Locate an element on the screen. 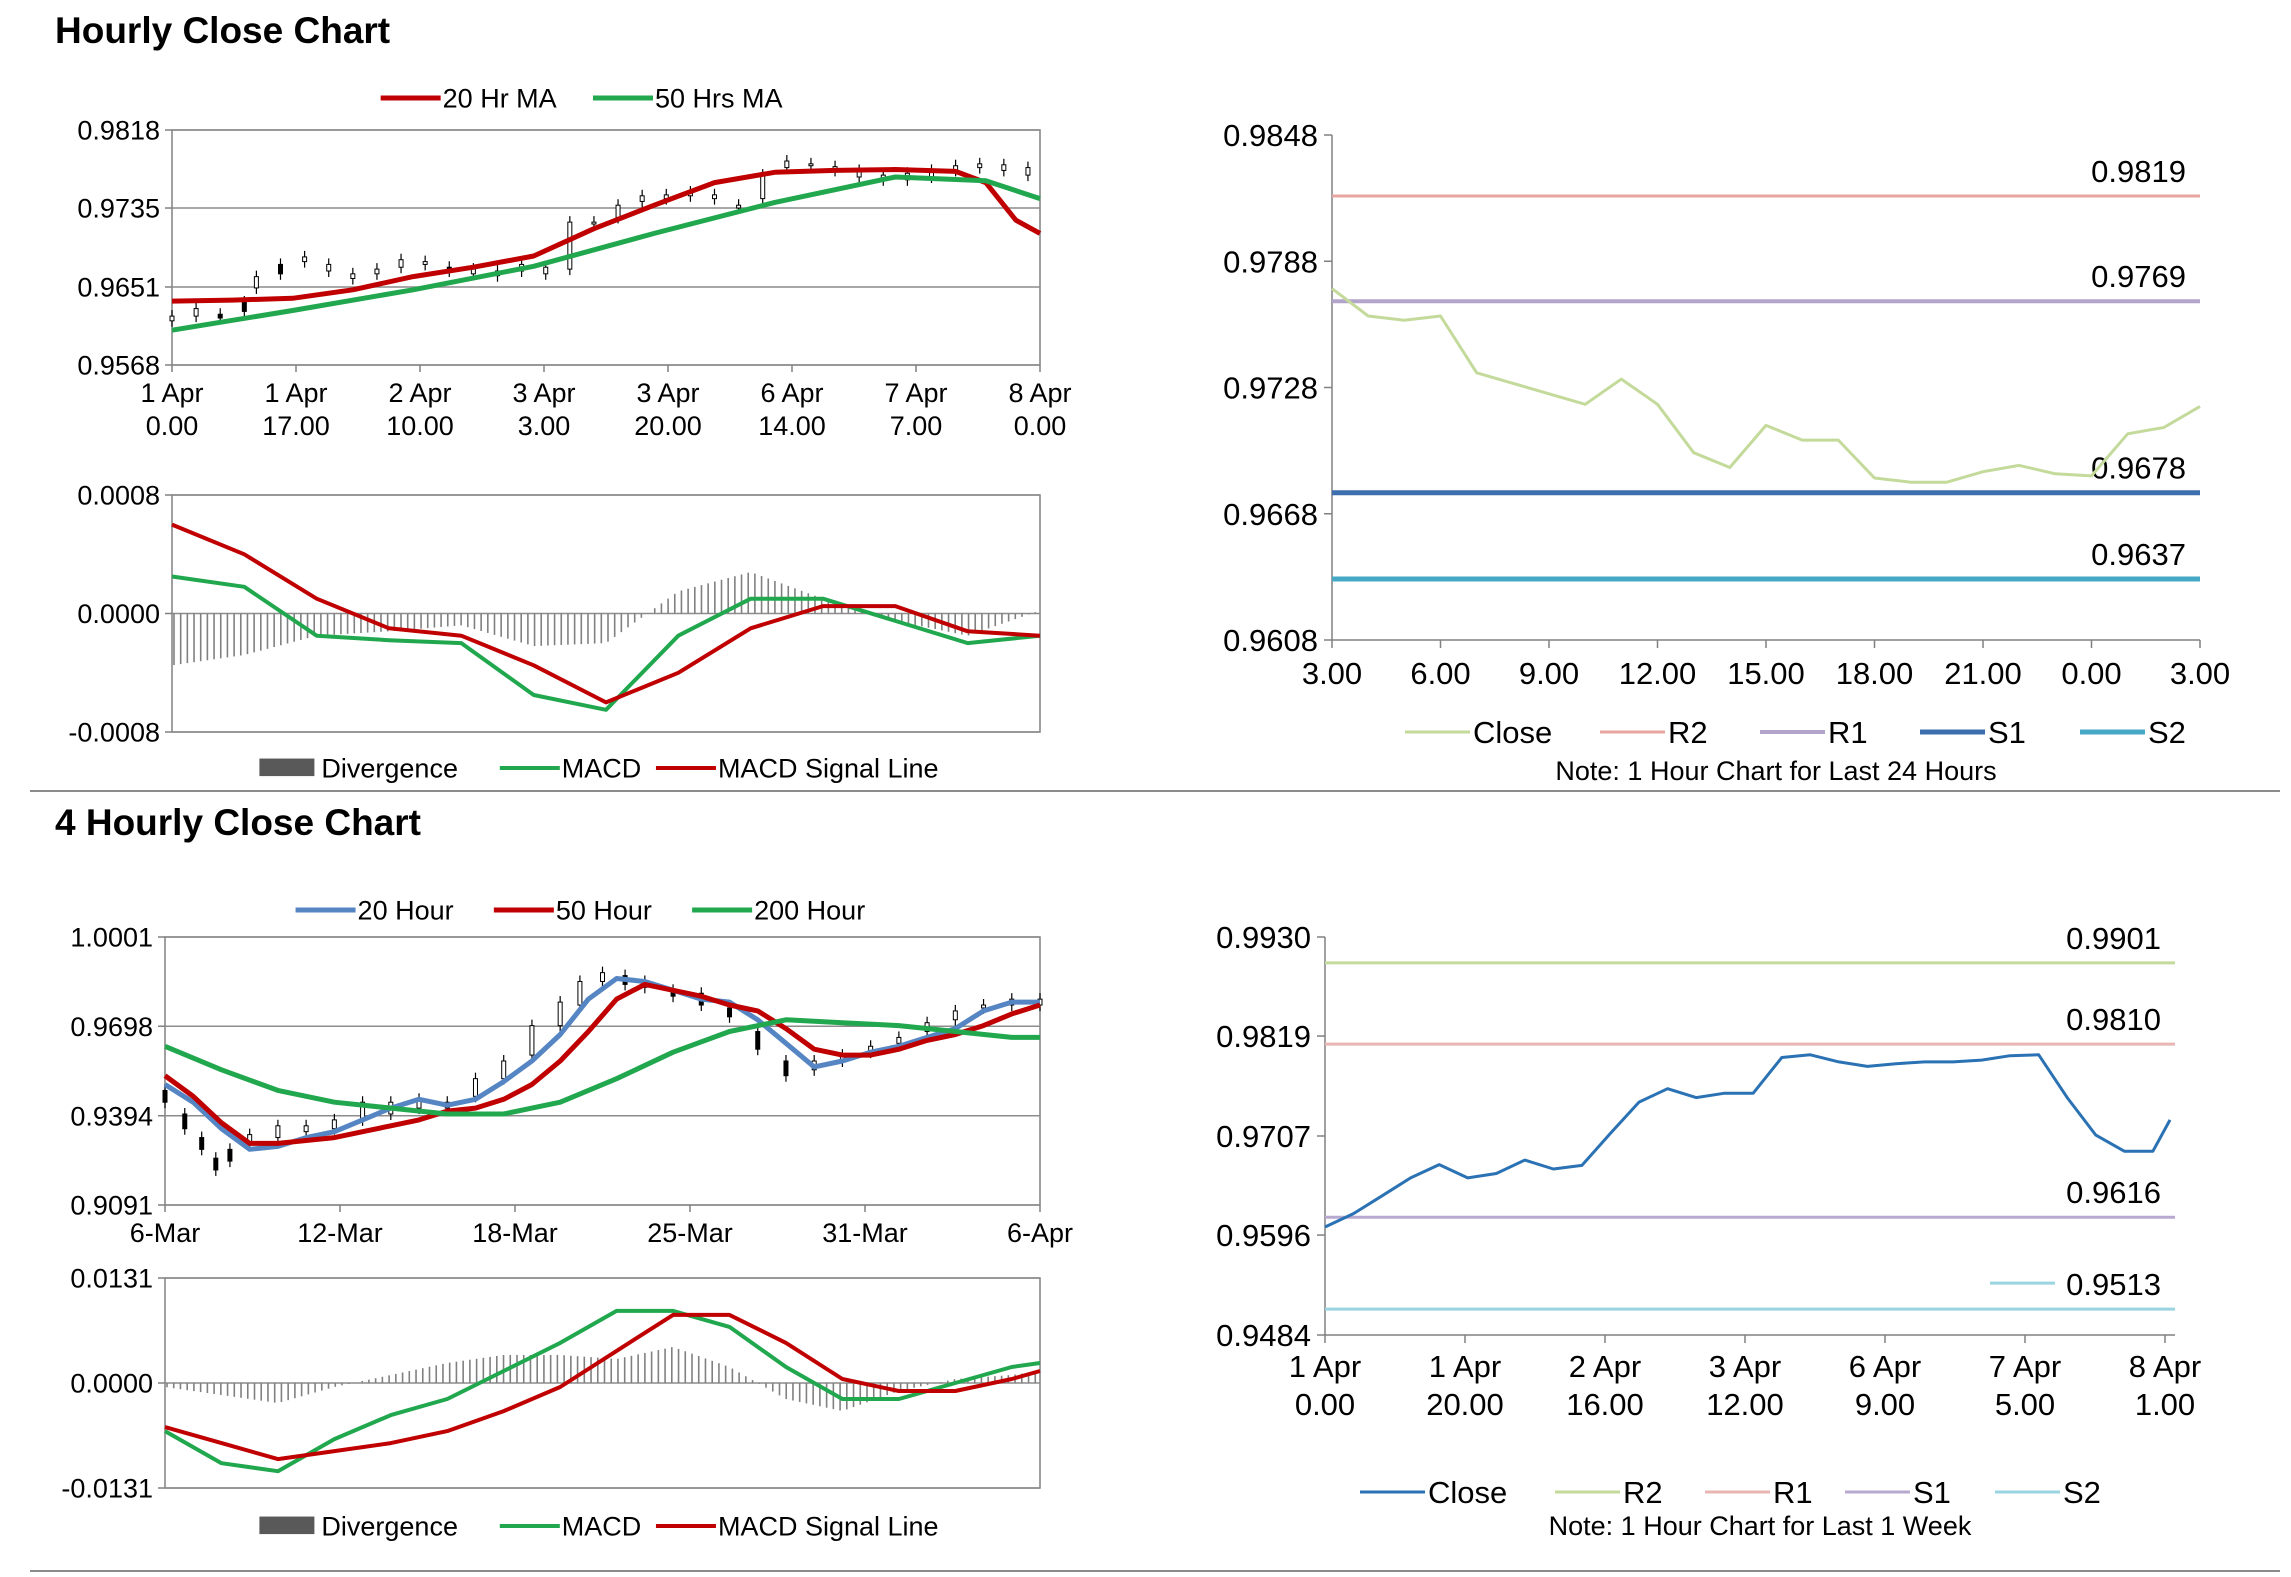 Image resolution: width=2291 pixels, height=1577 pixels. bottom-divider is located at coordinates (1155, 1571).